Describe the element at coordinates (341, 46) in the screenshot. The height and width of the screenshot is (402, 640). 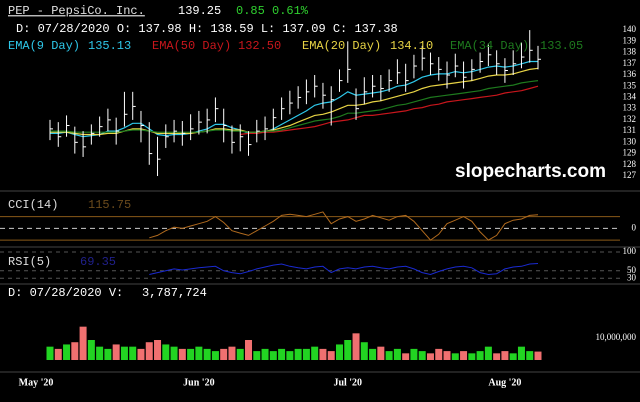
I see `legend-name: EMA(20 Day)` at that location.